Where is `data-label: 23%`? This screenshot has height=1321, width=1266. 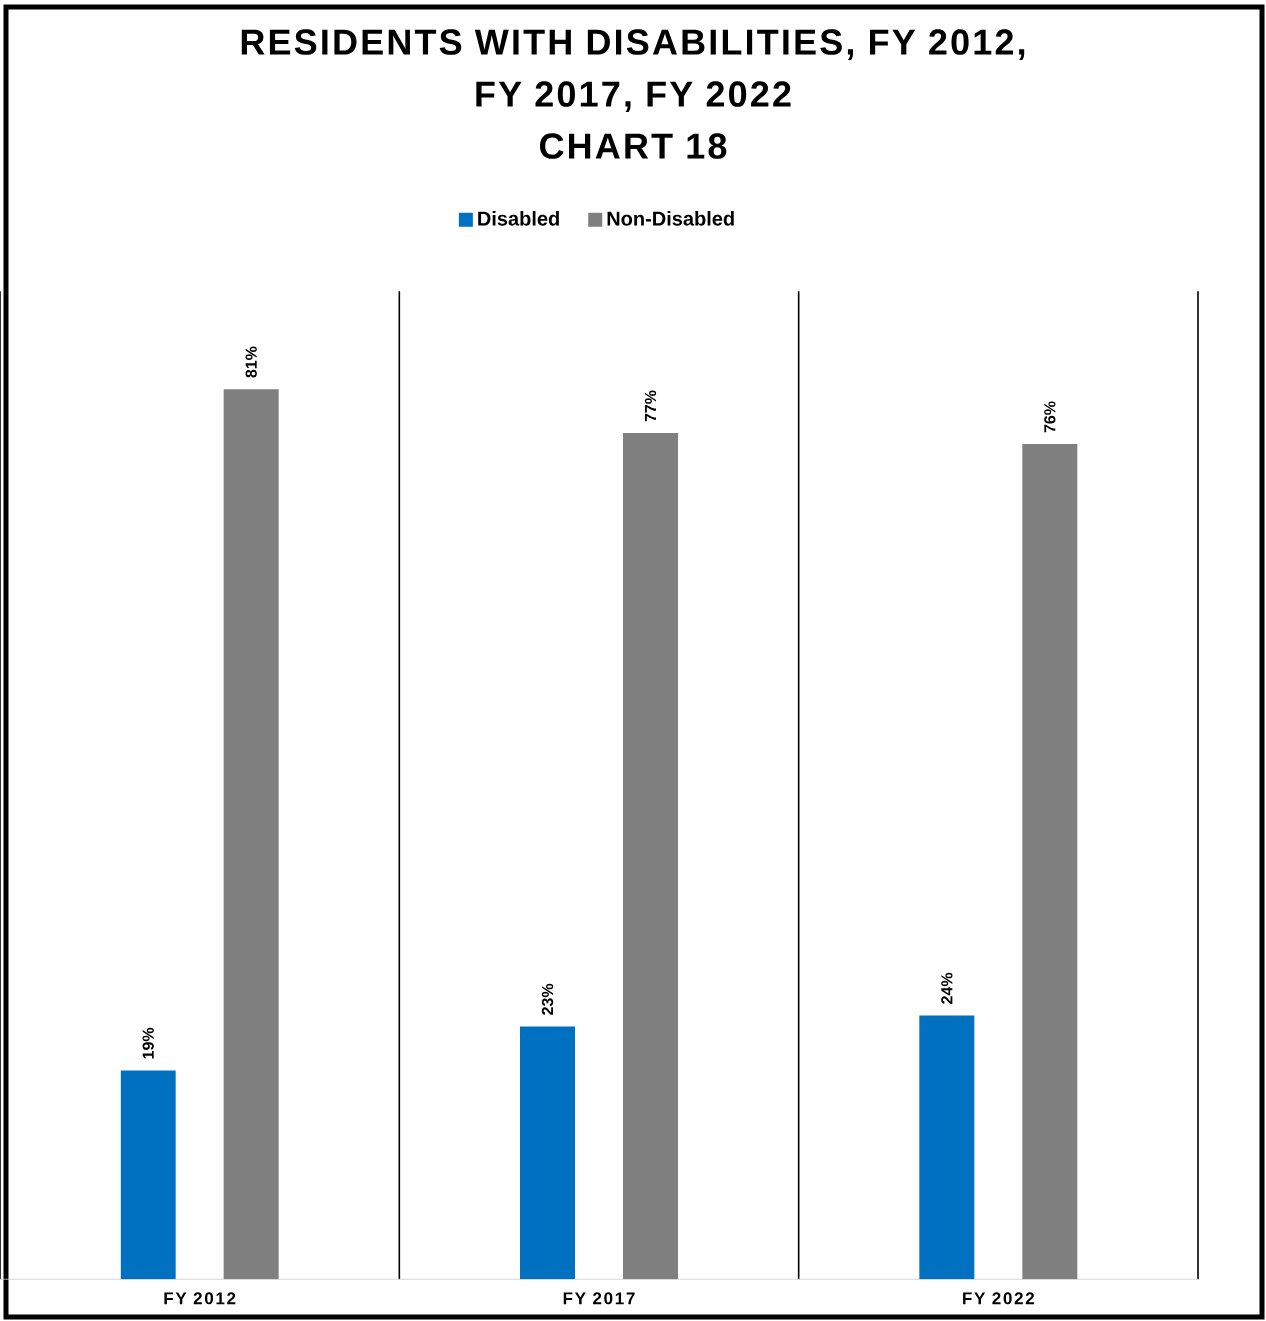 data-label: 23% is located at coordinates (547, 999).